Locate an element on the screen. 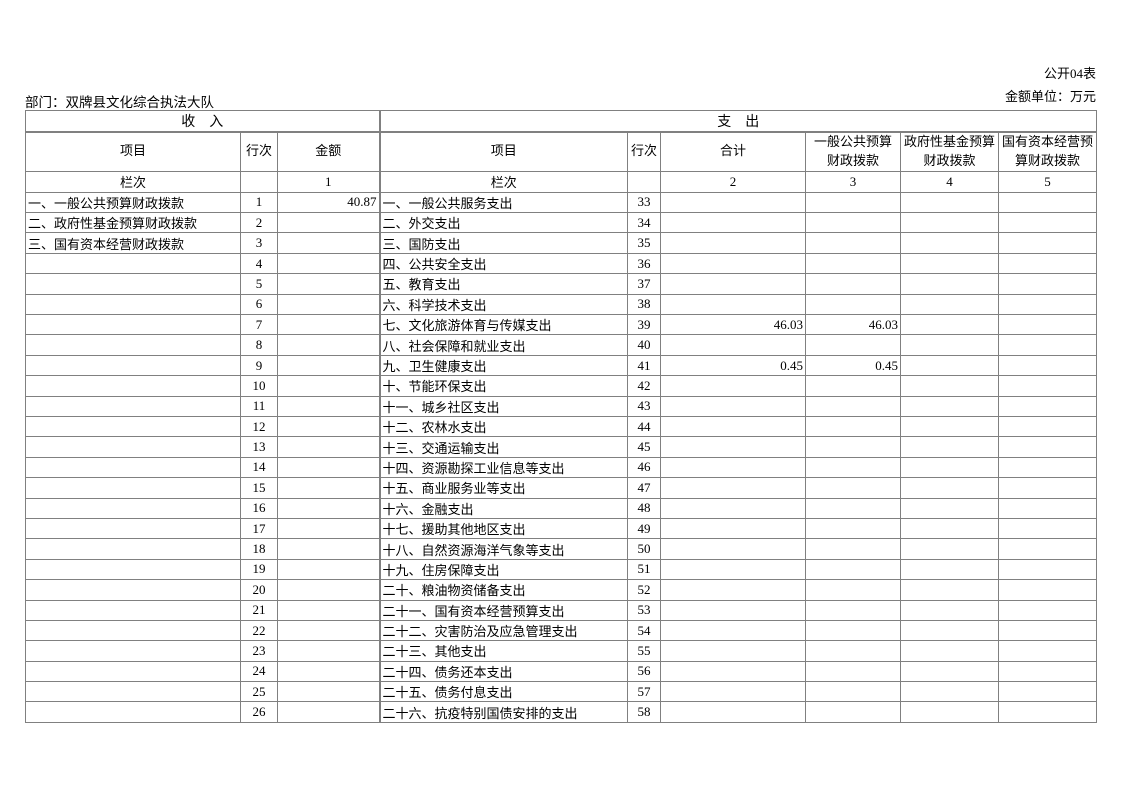  income-amount-cell is located at coordinates (328, 365).